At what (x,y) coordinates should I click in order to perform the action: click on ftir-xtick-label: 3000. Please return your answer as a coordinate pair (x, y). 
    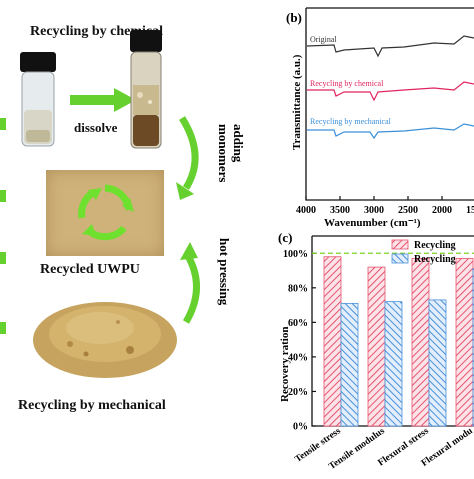
    Looking at the image, I should click on (374, 210).